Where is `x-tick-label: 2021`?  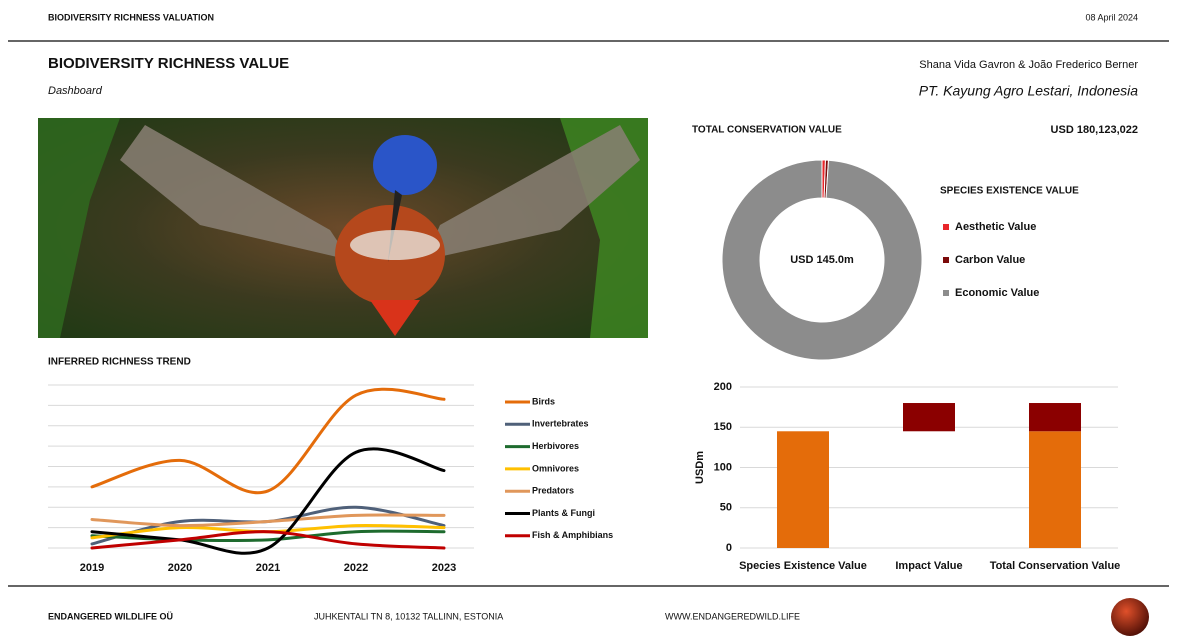
x-tick-label: 2021 is located at coordinates (268, 568).